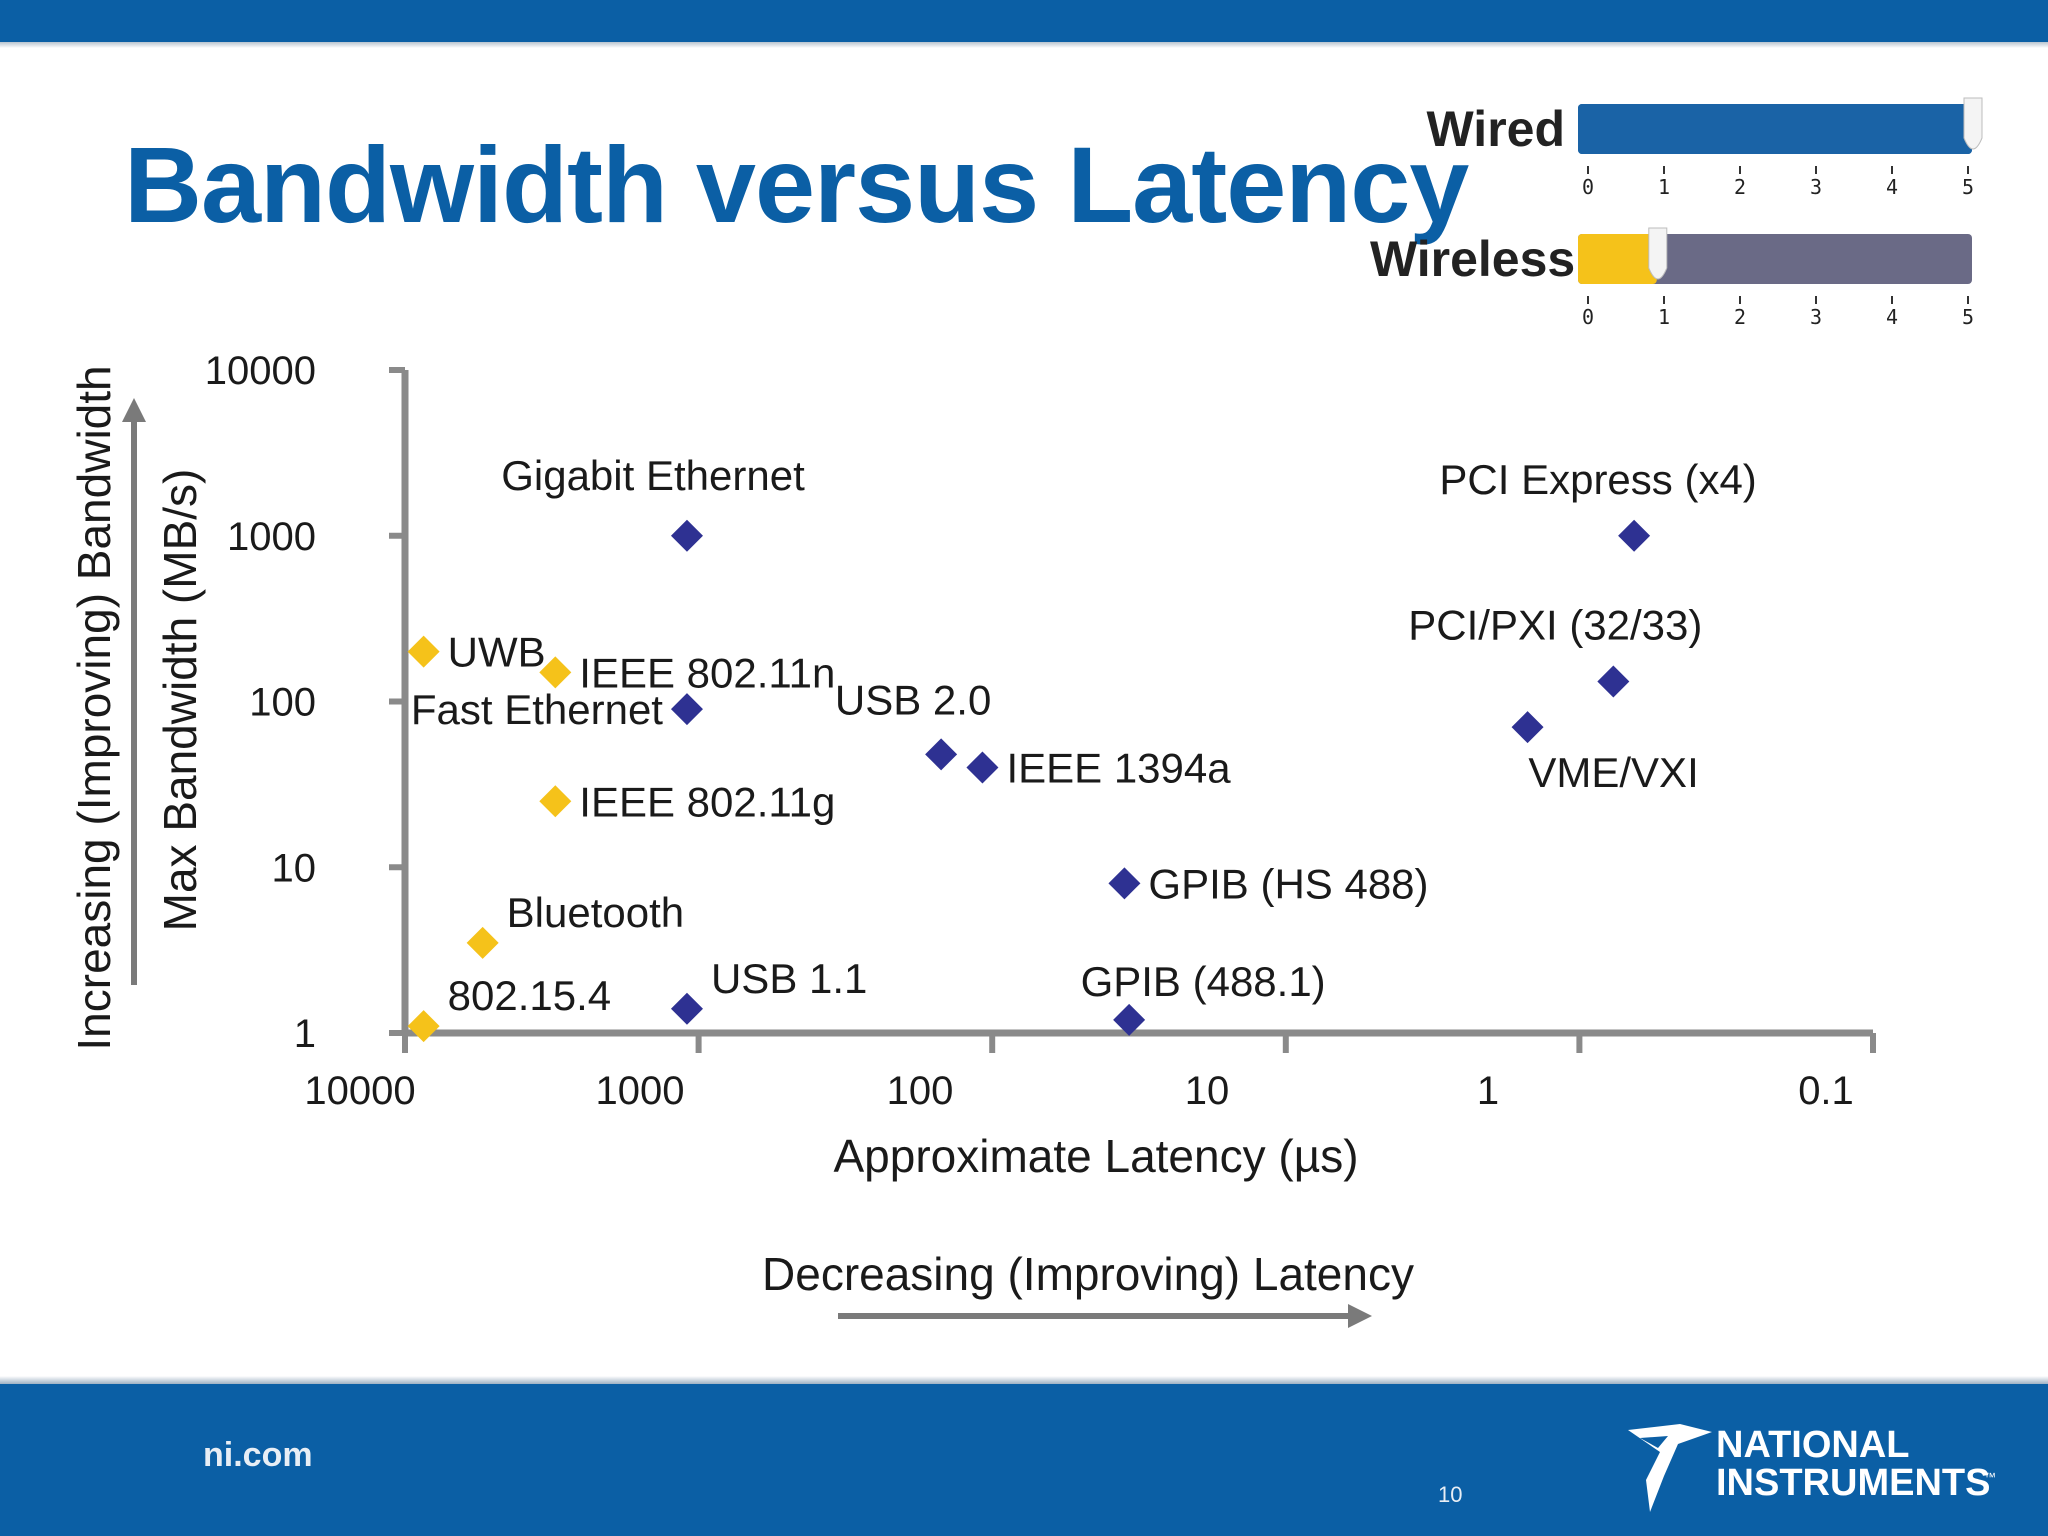 This screenshot has width=2048, height=1536. Describe the element at coordinates (1826, 1091) in the screenshot. I see `x-tick-label: 0.1` at that location.